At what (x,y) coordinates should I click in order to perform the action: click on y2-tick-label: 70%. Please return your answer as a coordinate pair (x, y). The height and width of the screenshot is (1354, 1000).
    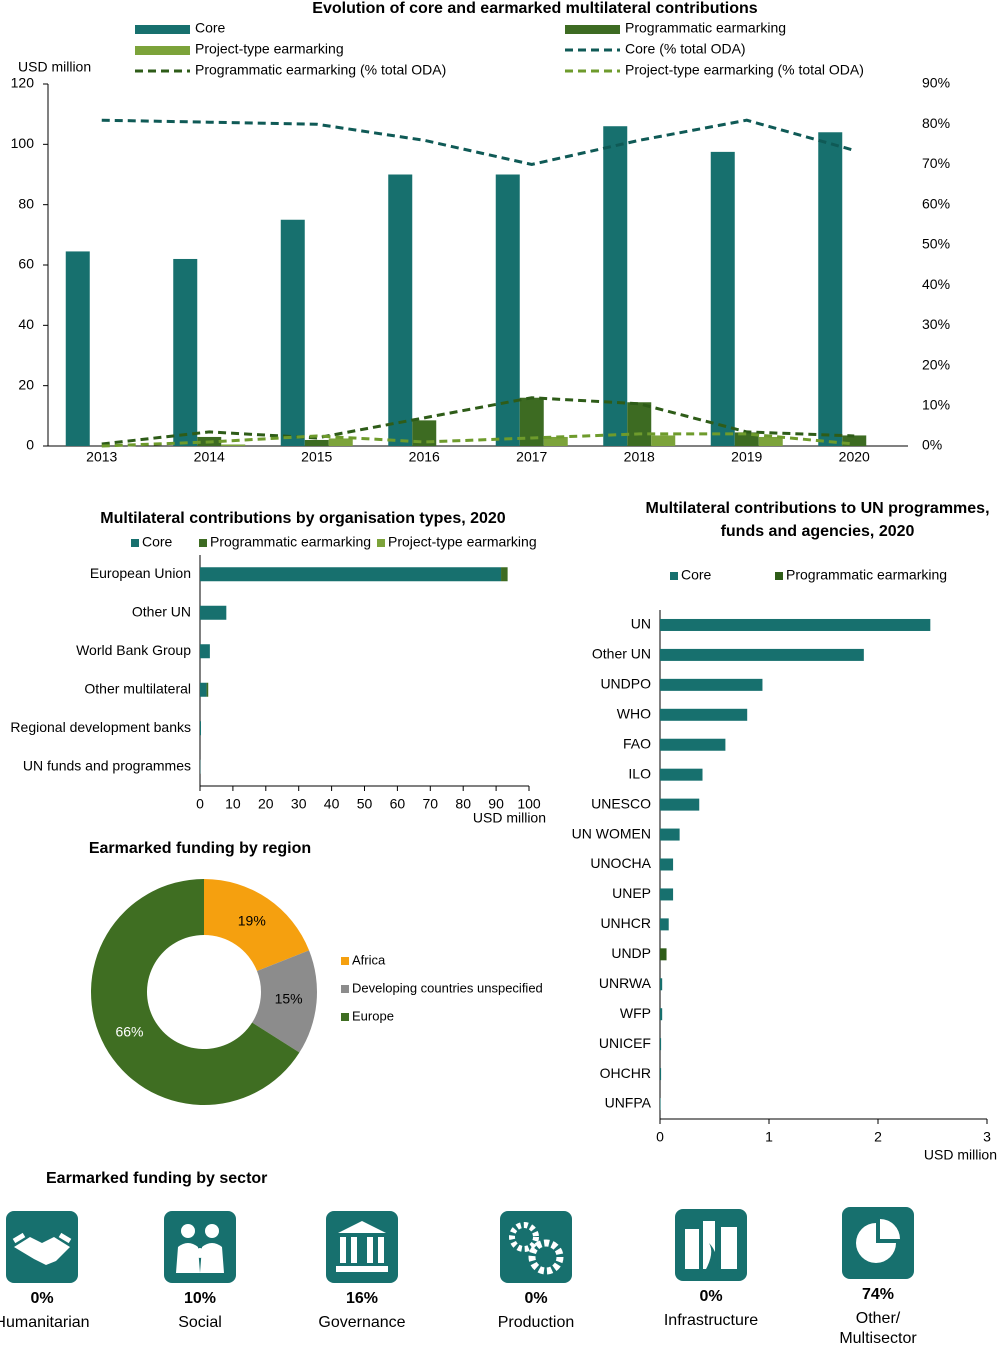
    Looking at the image, I should click on (936, 163).